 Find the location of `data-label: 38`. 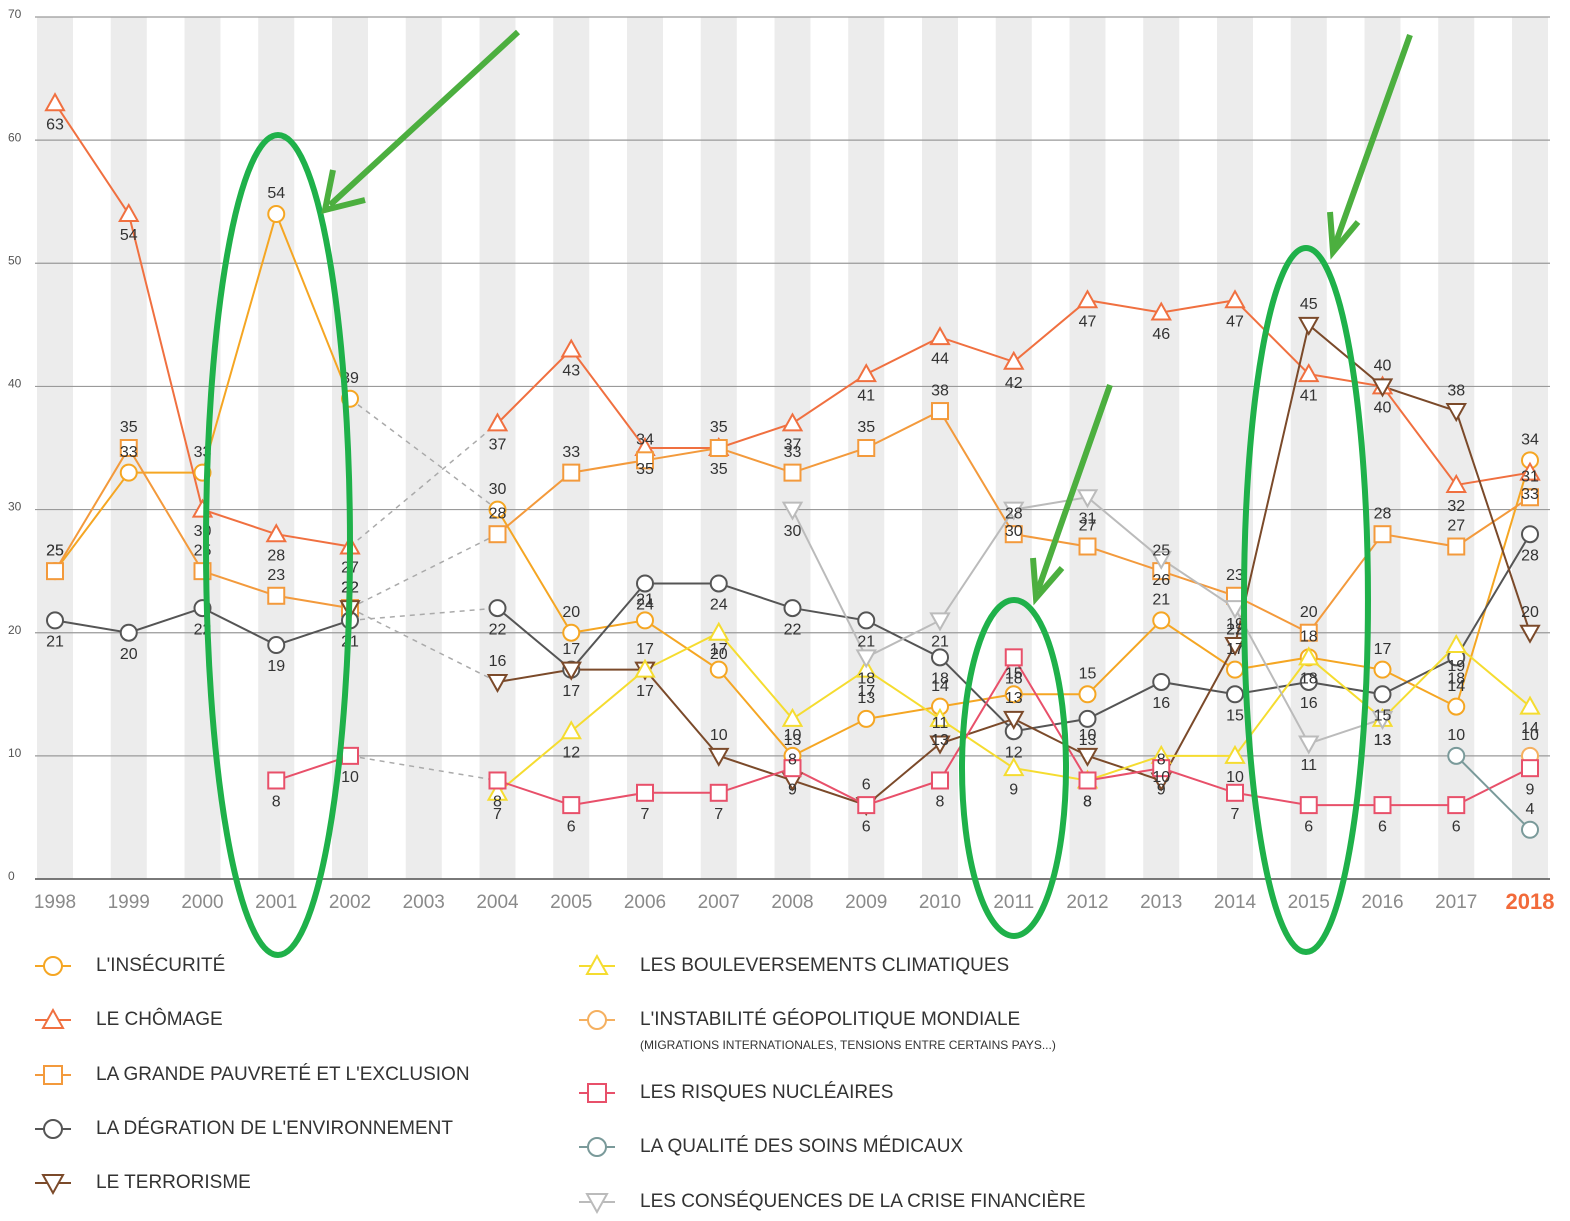

data-label: 38 is located at coordinates (1456, 390).